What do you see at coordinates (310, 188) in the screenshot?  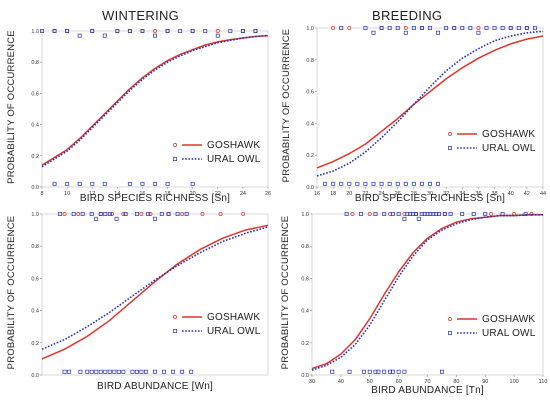 I see `y-tick-label: 0.0` at bounding box center [310, 188].